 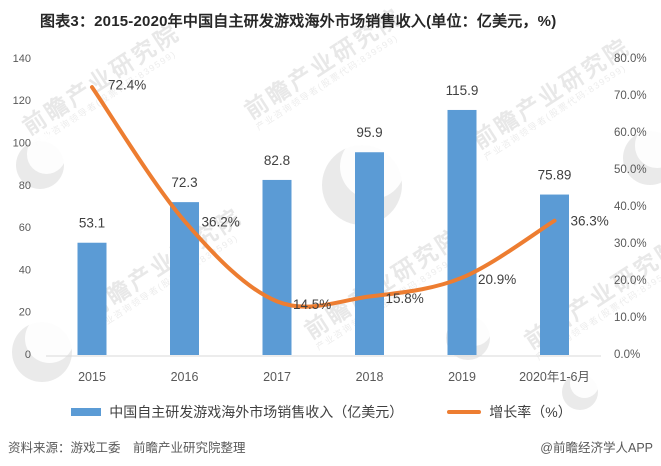 What do you see at coordinates (86, 412) in the screenshot?
I see `legend-bar-swatch-icon` at bounding box center [86, 412].